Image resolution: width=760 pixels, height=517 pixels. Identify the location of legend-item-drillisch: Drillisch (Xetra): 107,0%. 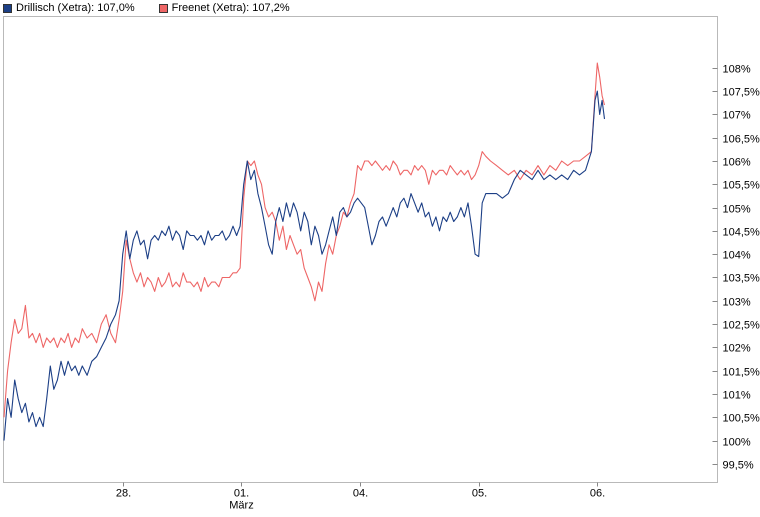
(69, 8).